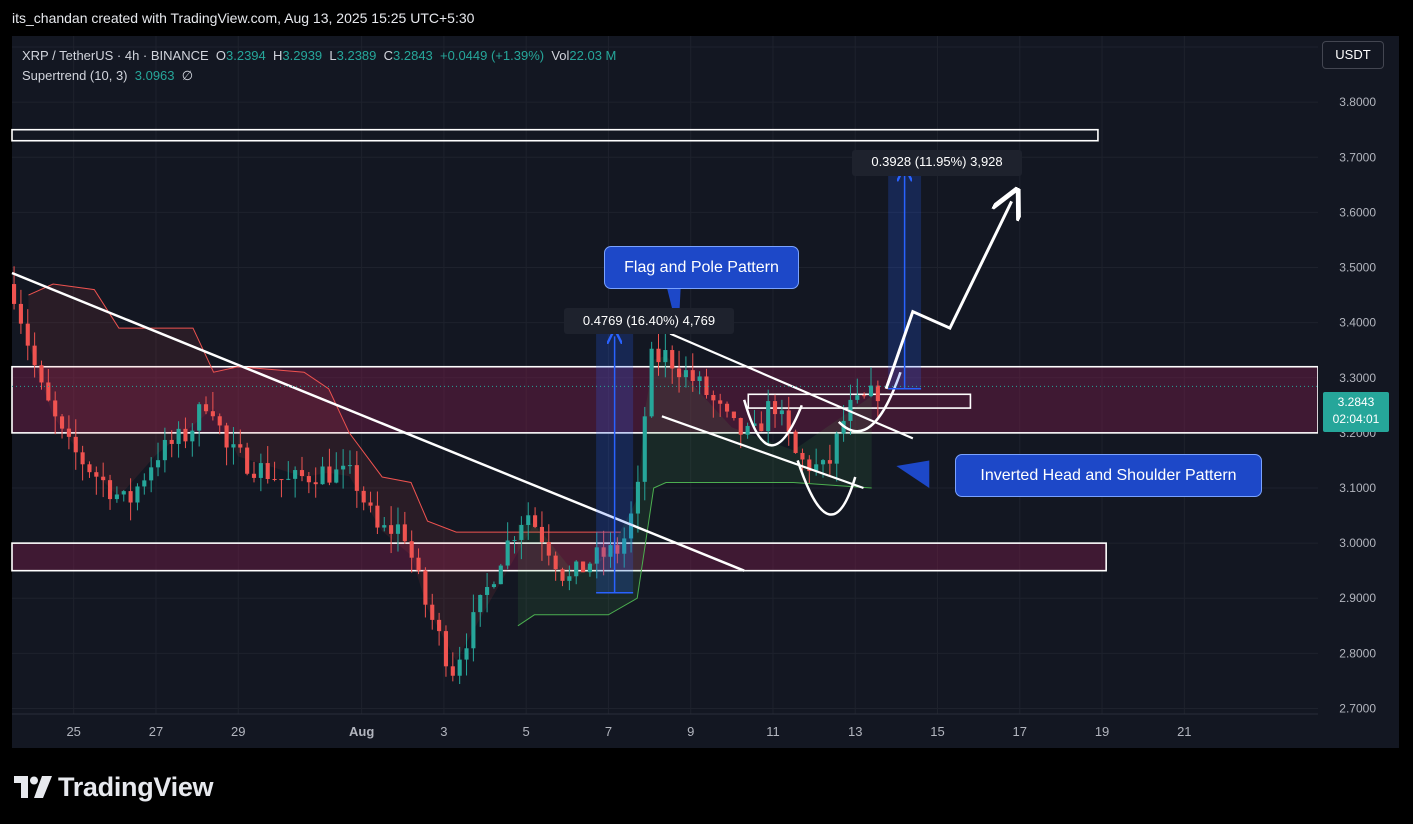 Image resolution: width=1413 pixels, height=824 pixels. Describe the element at coordinates (73, 731) in the screenshot. I see `time-tick-label: 25` at that location.